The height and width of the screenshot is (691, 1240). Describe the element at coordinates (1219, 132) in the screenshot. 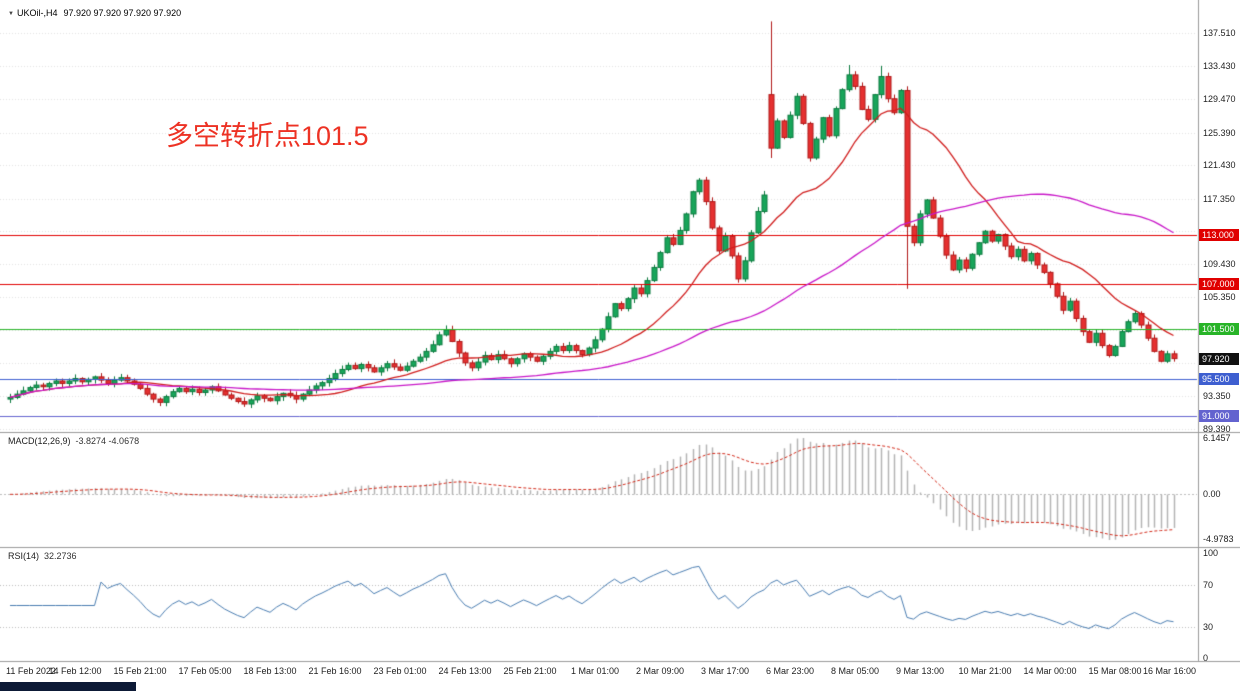

I see `price-scale-label: 125.390` at that location.